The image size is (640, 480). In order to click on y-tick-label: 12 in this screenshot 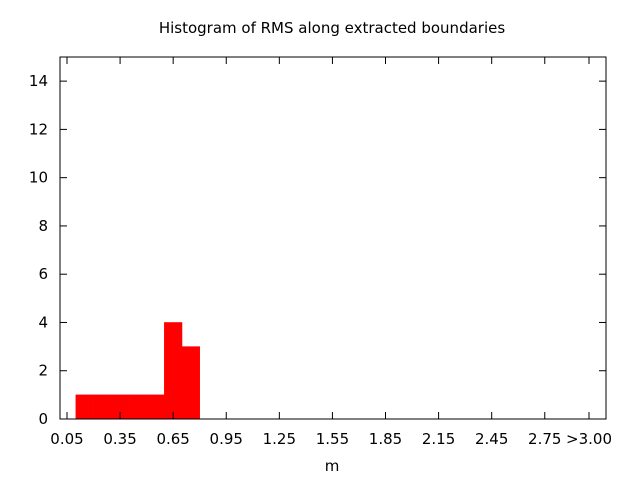, I will do `click(38, 129)`.